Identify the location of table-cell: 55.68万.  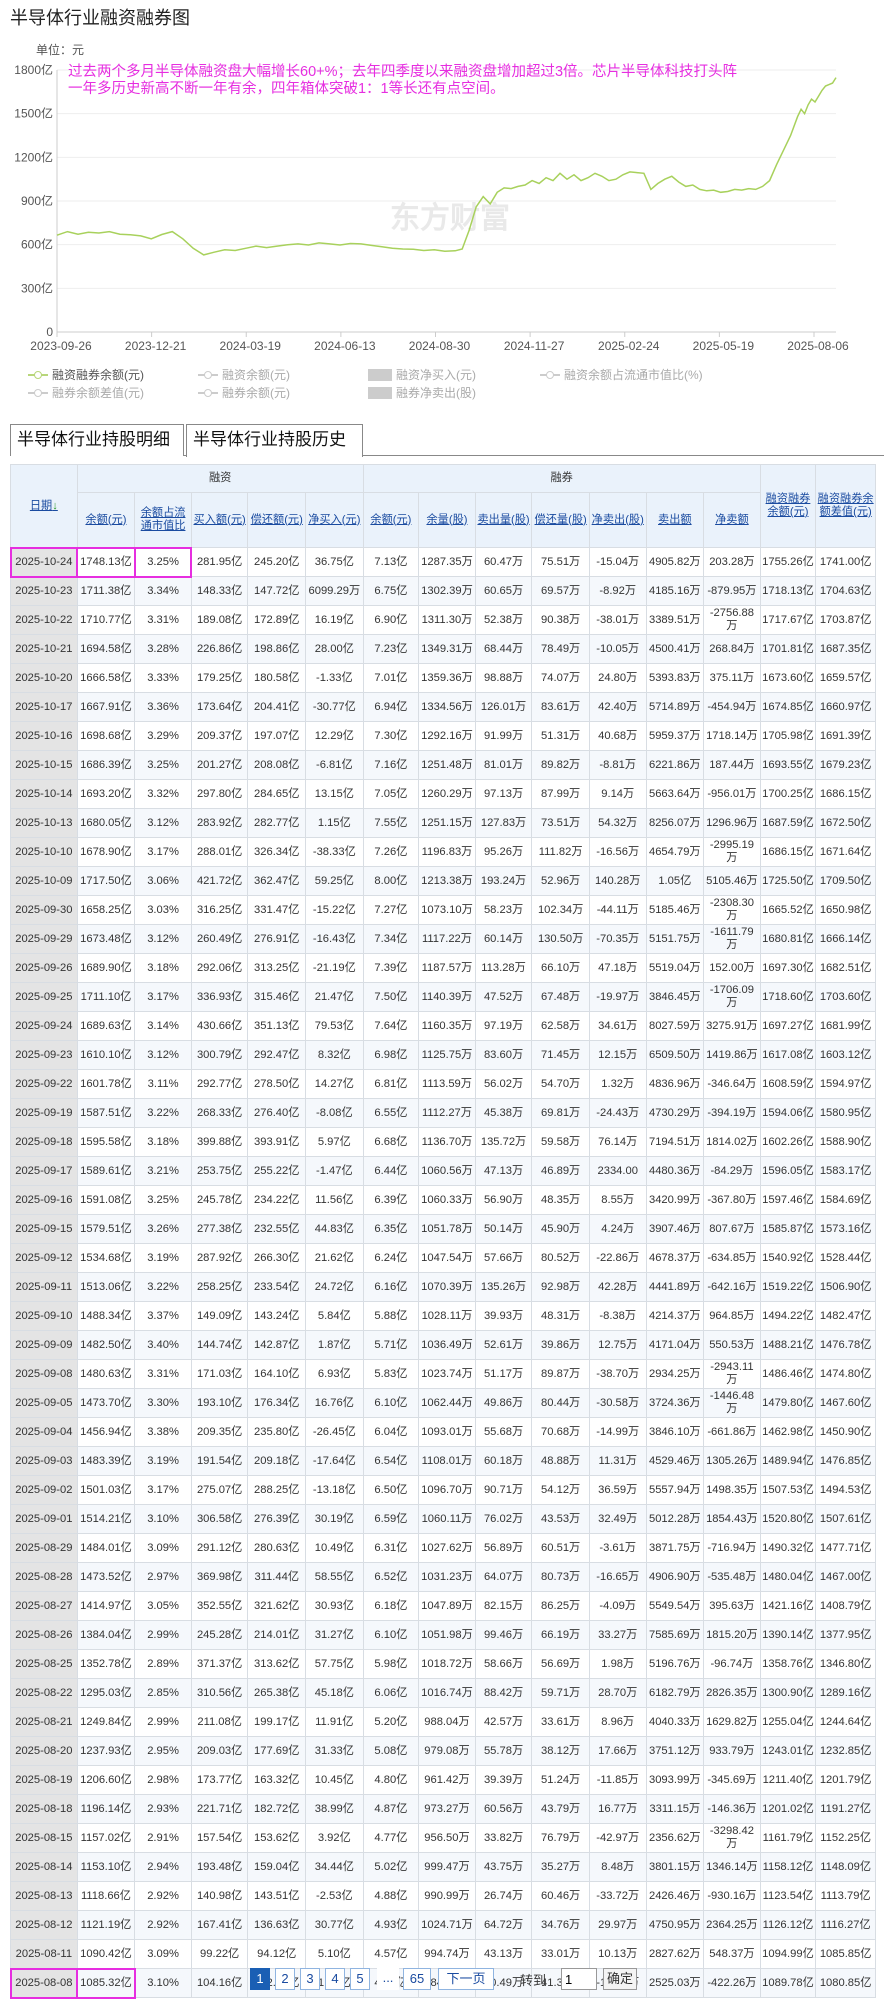
(503, 1432).